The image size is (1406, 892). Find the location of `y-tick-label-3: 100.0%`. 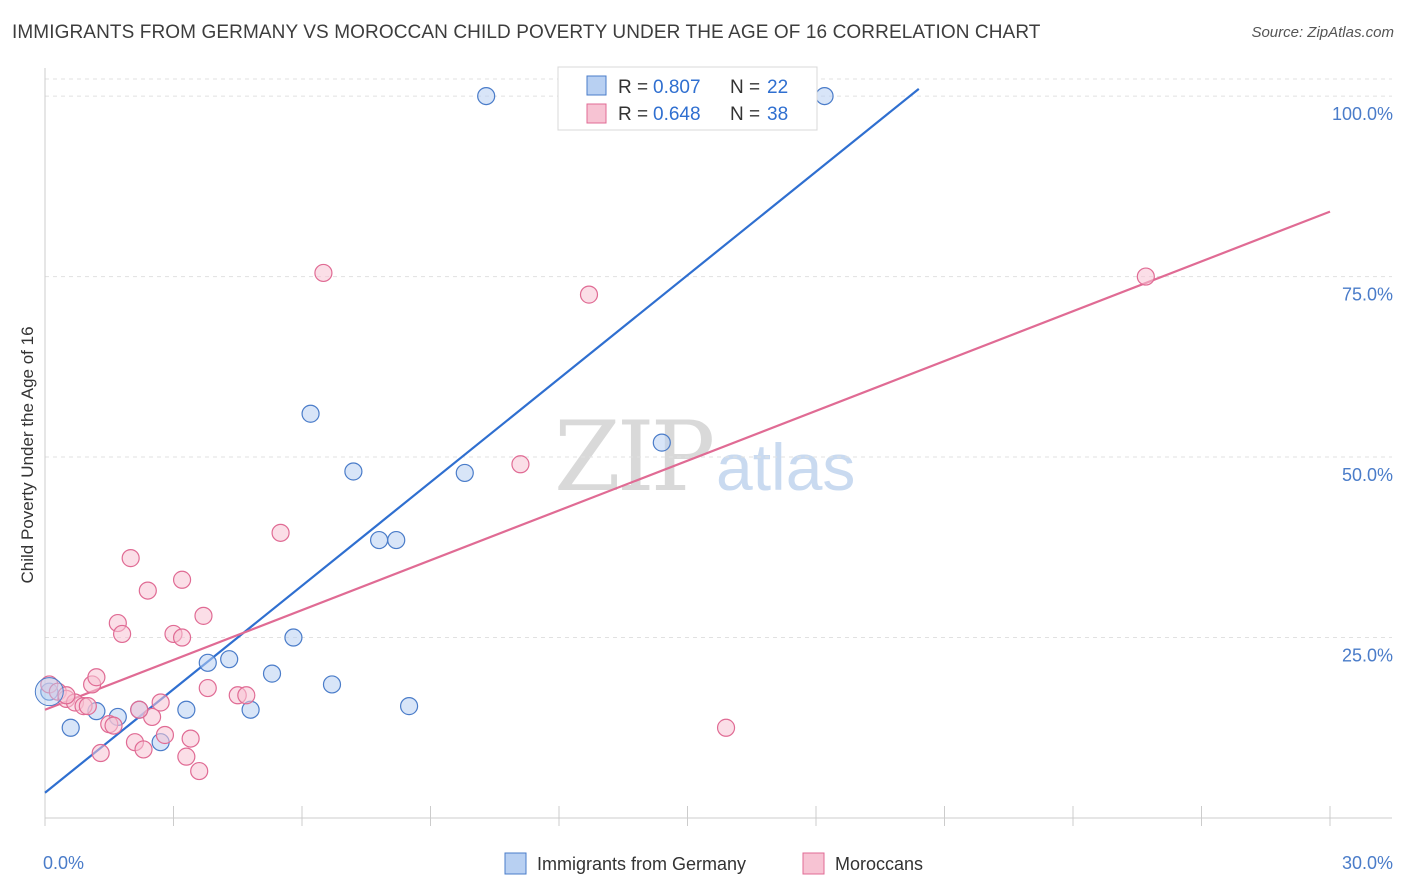

y-tick-label-3: 100.0% is located at coordinates (1362, 114).